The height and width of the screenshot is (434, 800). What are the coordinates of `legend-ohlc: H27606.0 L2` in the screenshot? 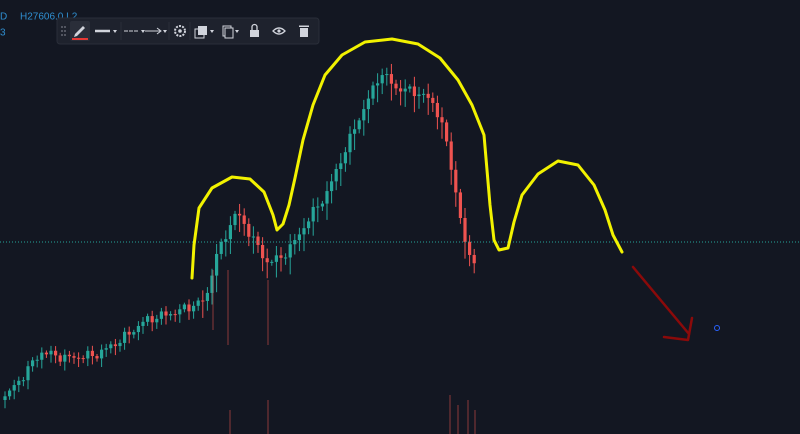 It's located at (49, 17).